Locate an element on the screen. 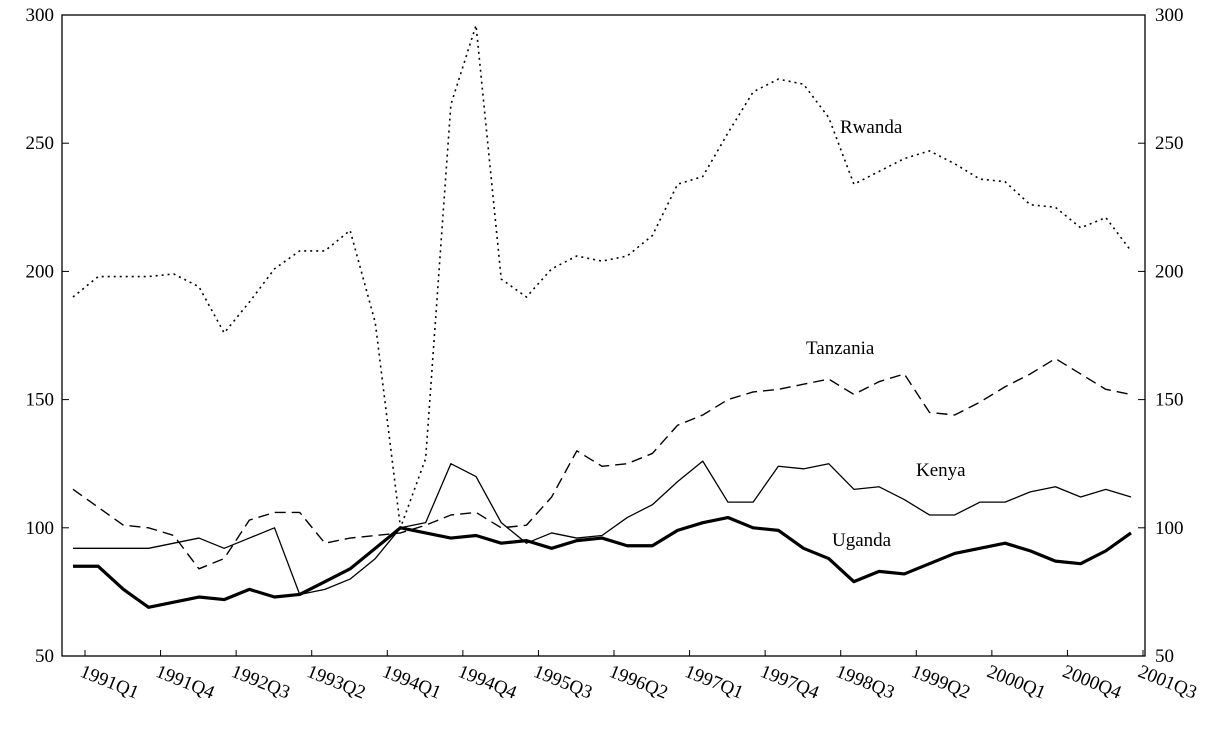  x-tick-label: 1997Q4 is located at coordinates (789, 682).